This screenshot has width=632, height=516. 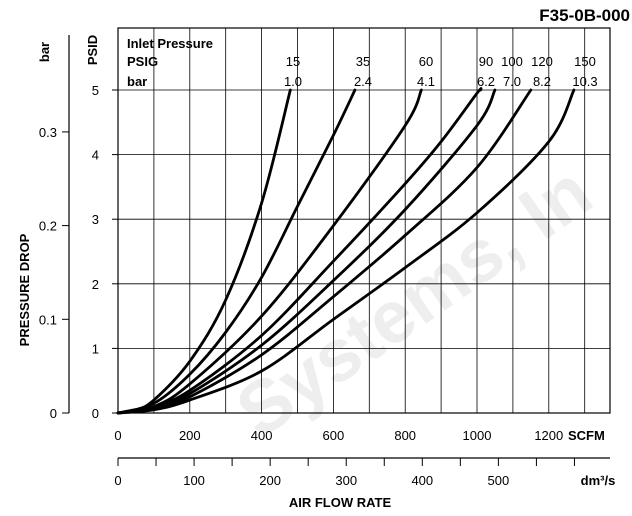 What do you see at coordinates (117, 435) in the screenshot?
I see `x-primary-tick-label: 0` at bounding box center [117, 435].